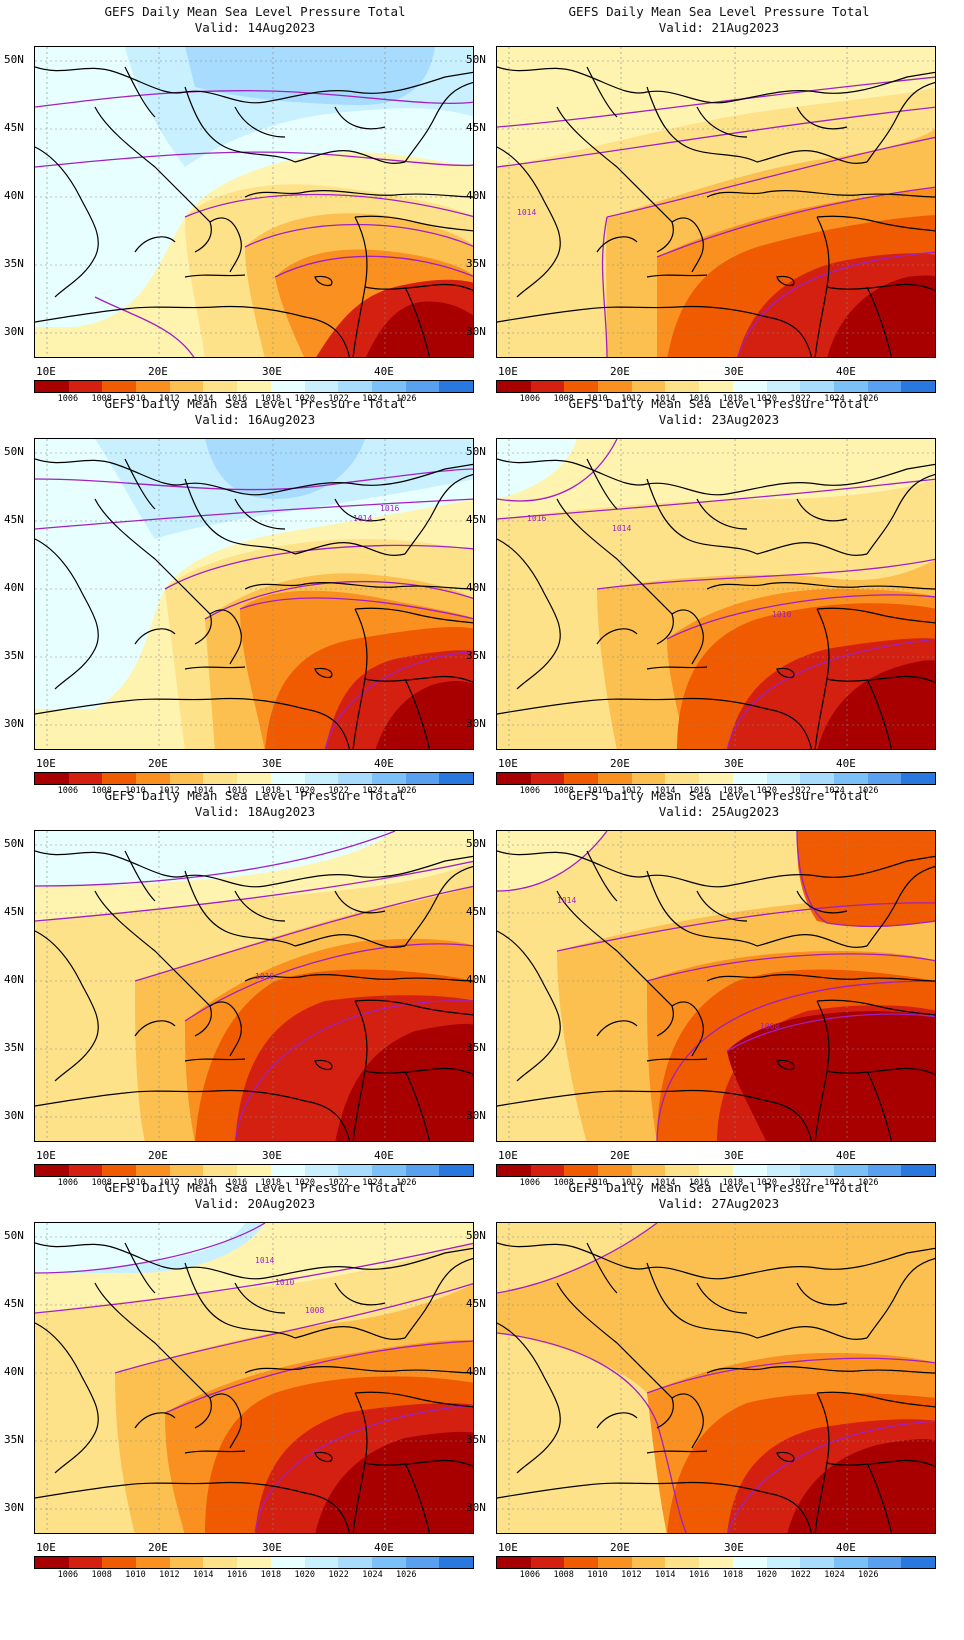  What do you see at coordinates (716, 594) in the screenshot?
I see `pressure-field: 1016 1014 1010` at bounding box center [716, 594].